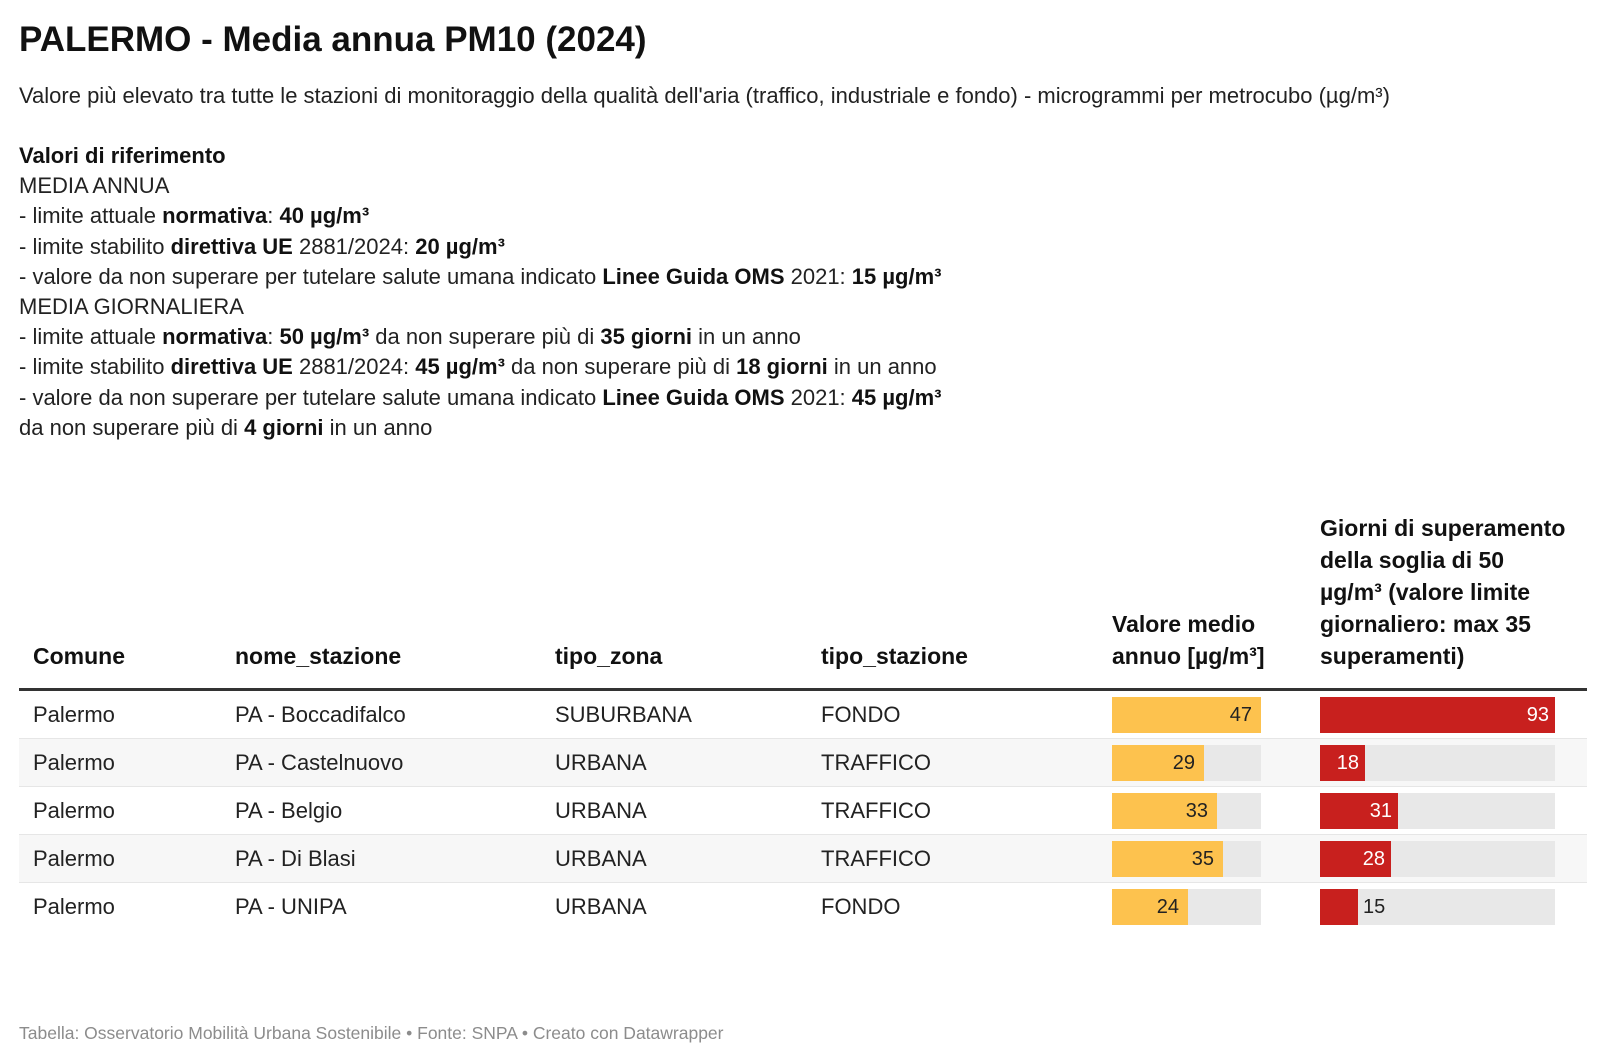 The width and height of the screenshot is (1600, 1059). What do you see at coordinates (395, 858) in the screenshot?
I see `cell-nome-stazione: PA - Di Blasi` at bounding box center [395, 858].